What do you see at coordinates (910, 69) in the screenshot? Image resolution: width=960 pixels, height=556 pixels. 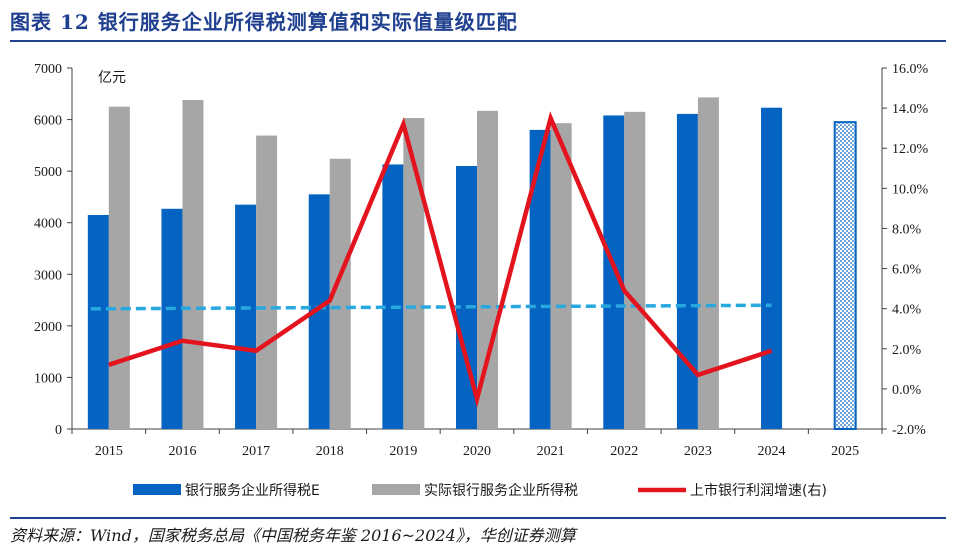 I see `y-right-tick-label: 16.0%` at bounding box center [910, 69].